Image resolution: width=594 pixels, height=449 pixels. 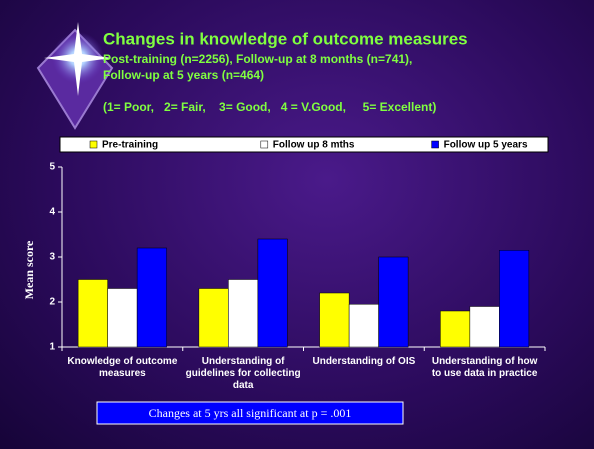 What do you see at coordinates (285, 38) in the screenshot?
I see `title: Changes in knowledge of outcome measures` at bounding box center [285, 38].